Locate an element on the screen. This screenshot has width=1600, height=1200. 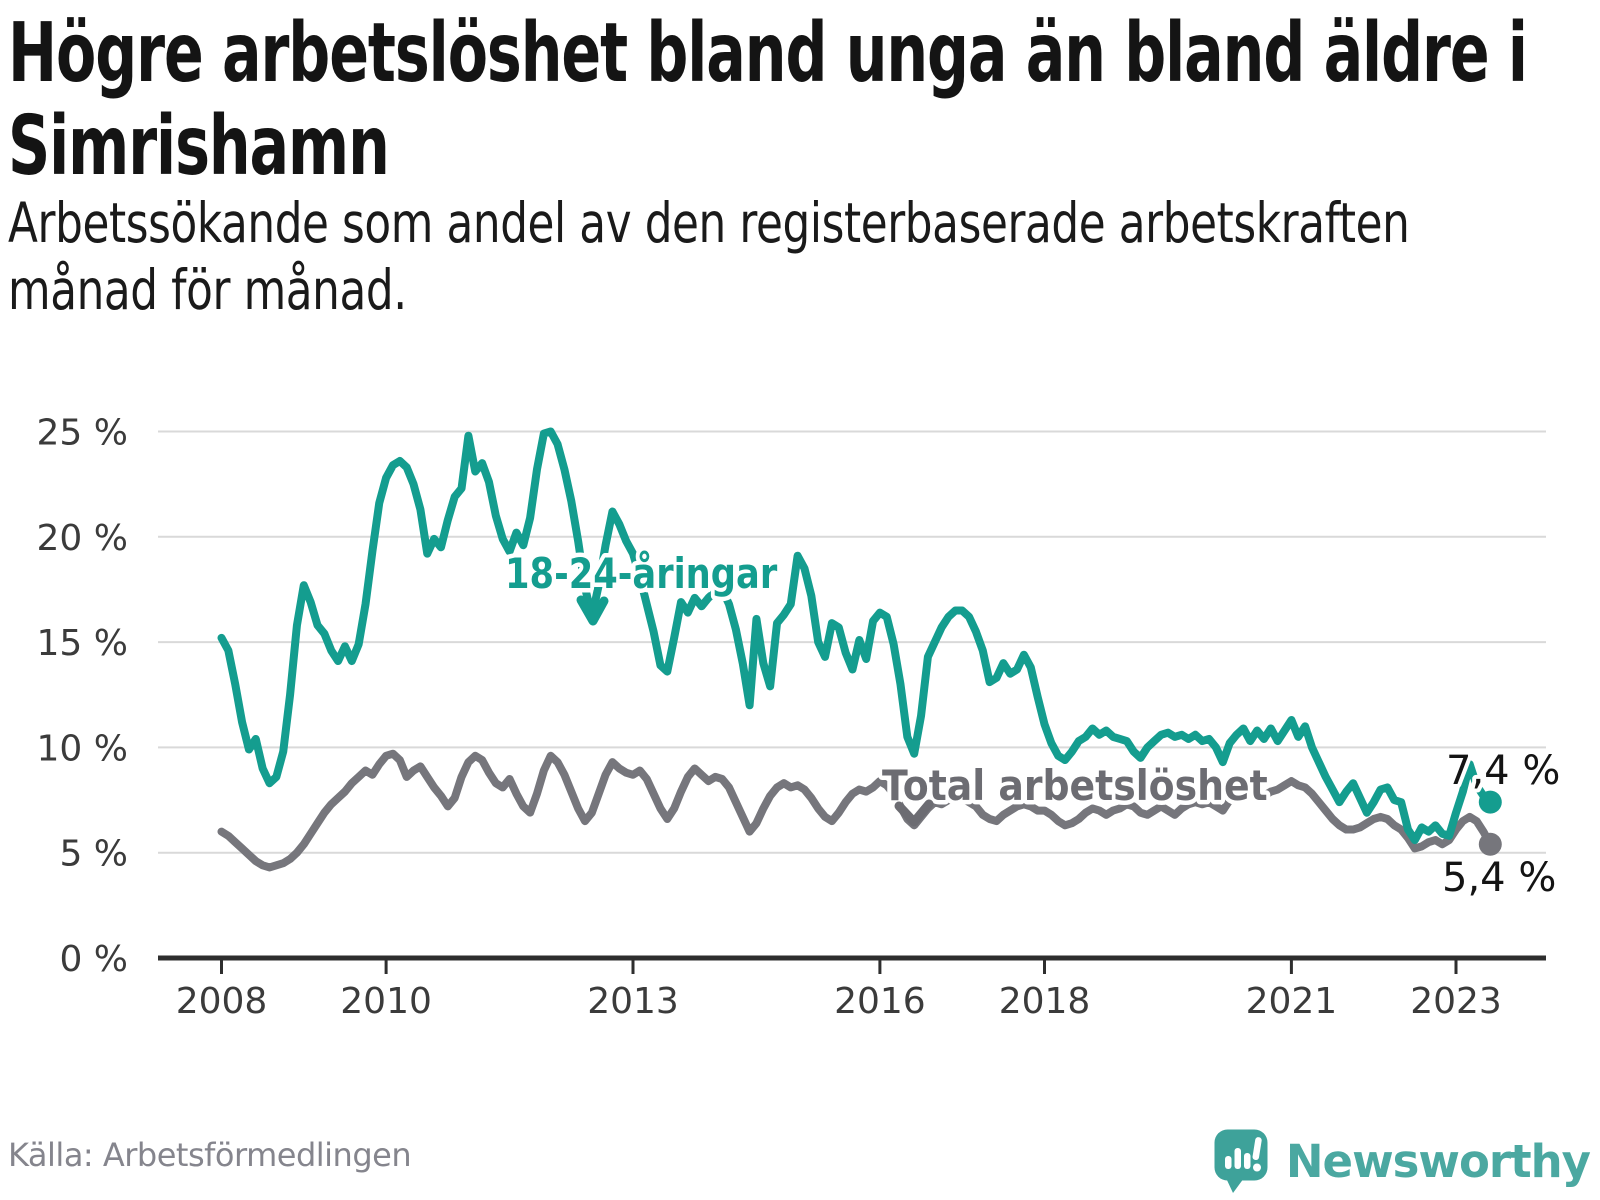
youth-end-dot is located at coordinates (1490, 802).